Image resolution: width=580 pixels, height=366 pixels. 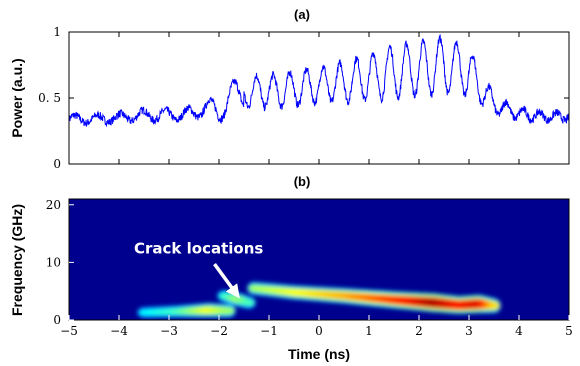 I want to click on time-xtick-label: −4, so click(x=119, y=331).